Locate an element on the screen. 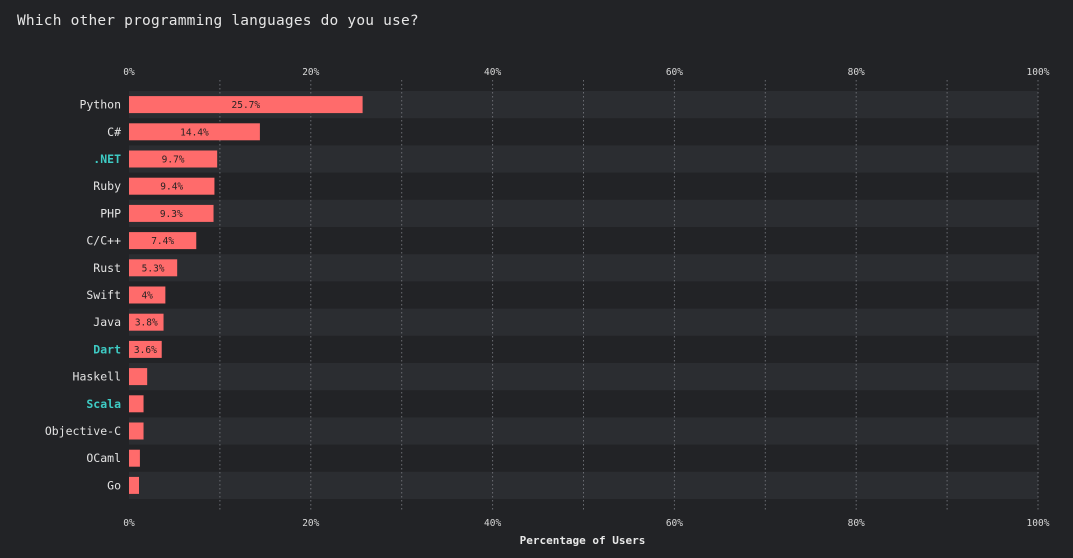  value-label: 5.3% is located at coordinates (153, 268).